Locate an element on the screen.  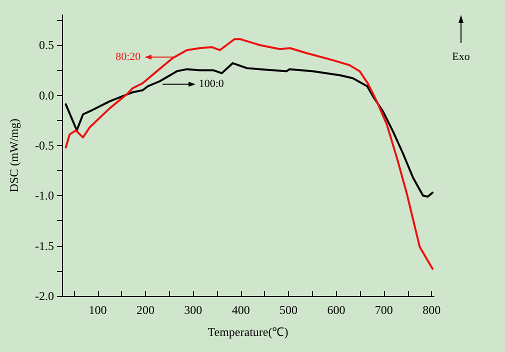
x-tick-label: 600 is located at coordinates (336, 310).